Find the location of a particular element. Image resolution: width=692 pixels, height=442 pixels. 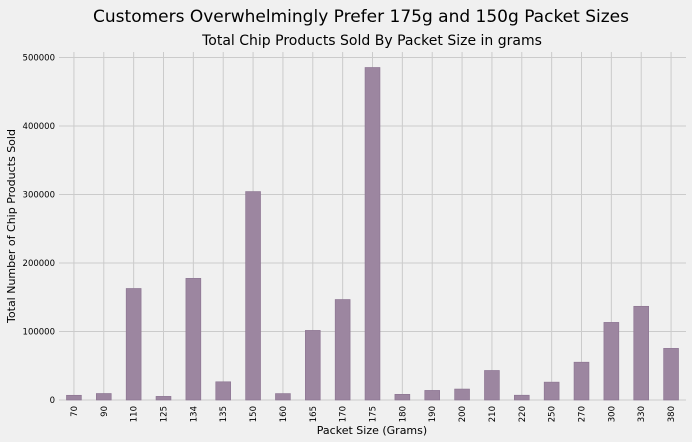

x-tick-label: 190 is located at coordinates (433, 414).